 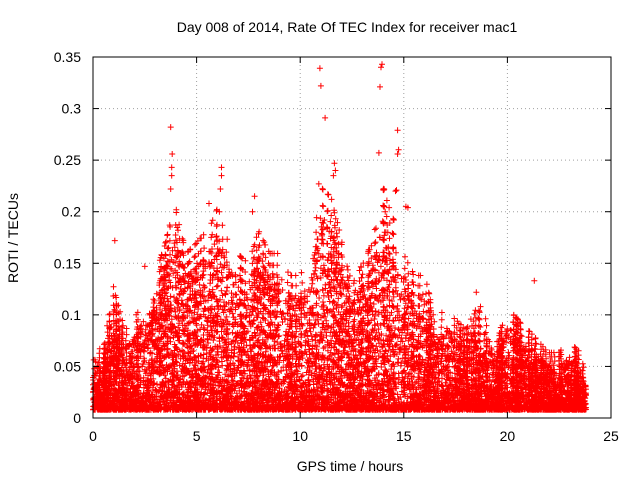 I want to click on x-axis-label: GPS time / hours, so click(x=350, y=466).